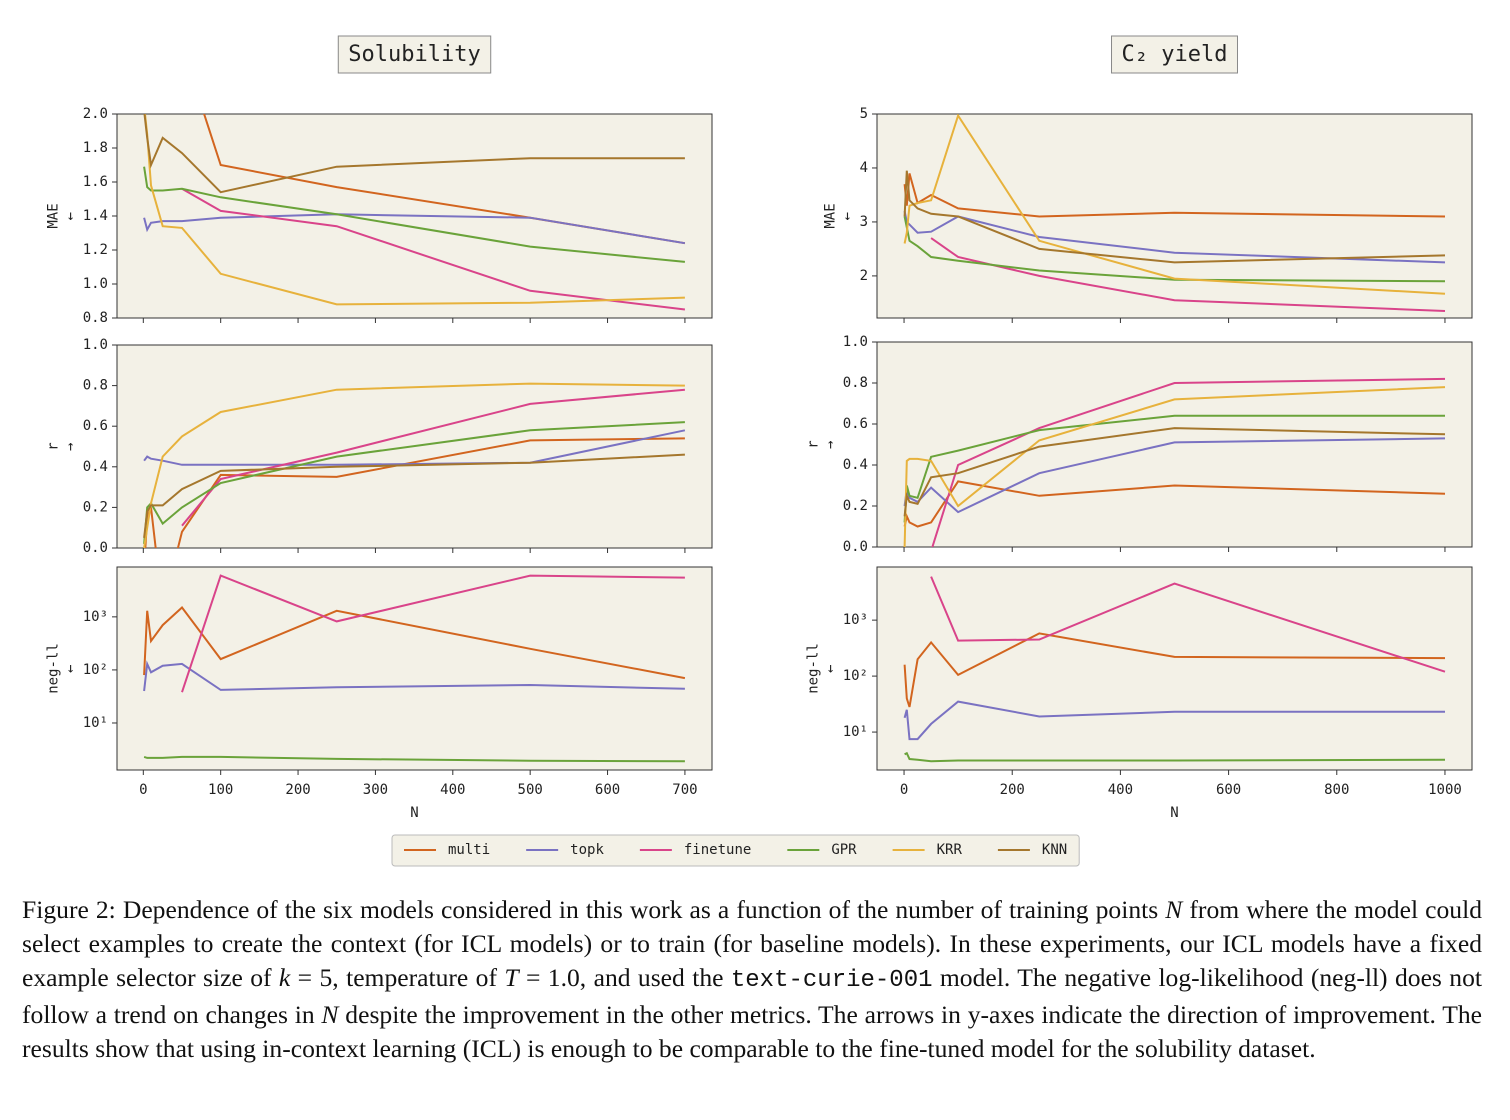 This screenshot has width=1510, height=1120. What do you see at coordinates (95, 216) in the screenshot?
I see `y-tick-label: 1.4` at bounding box center [95, 216].